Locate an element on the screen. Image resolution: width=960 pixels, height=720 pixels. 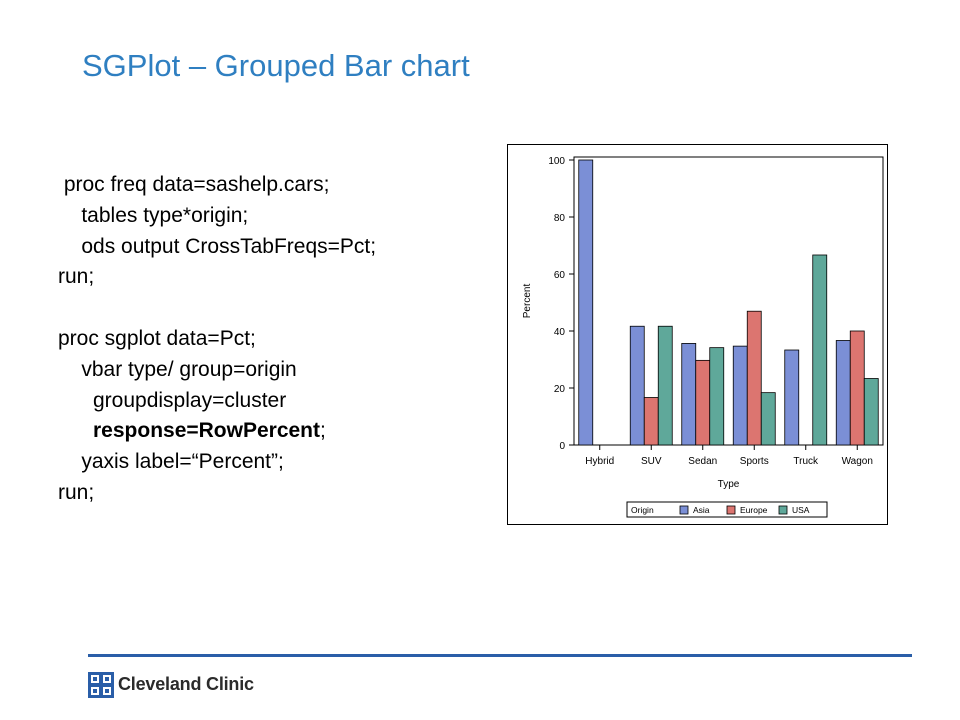
code-segment: ; is located at coordinates (323, 431).